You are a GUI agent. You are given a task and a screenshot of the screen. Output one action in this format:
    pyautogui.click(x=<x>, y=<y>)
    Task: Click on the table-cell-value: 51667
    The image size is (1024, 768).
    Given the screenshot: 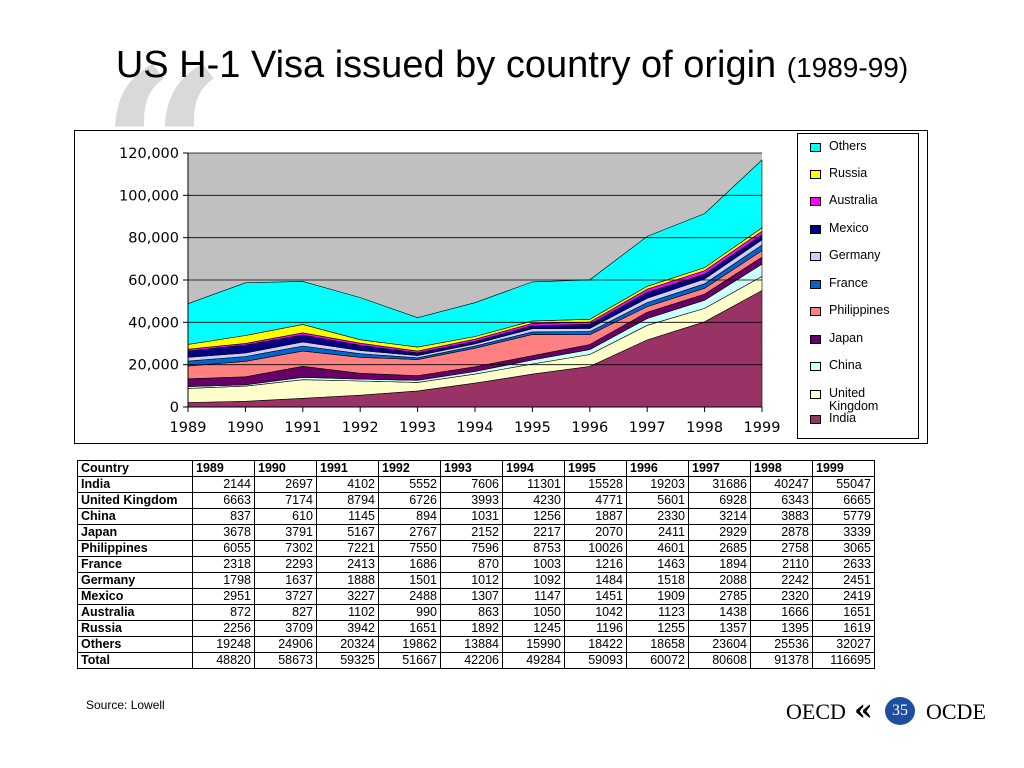 What is the action you would take?
    pyautogui.click(x=409, y=660)
    